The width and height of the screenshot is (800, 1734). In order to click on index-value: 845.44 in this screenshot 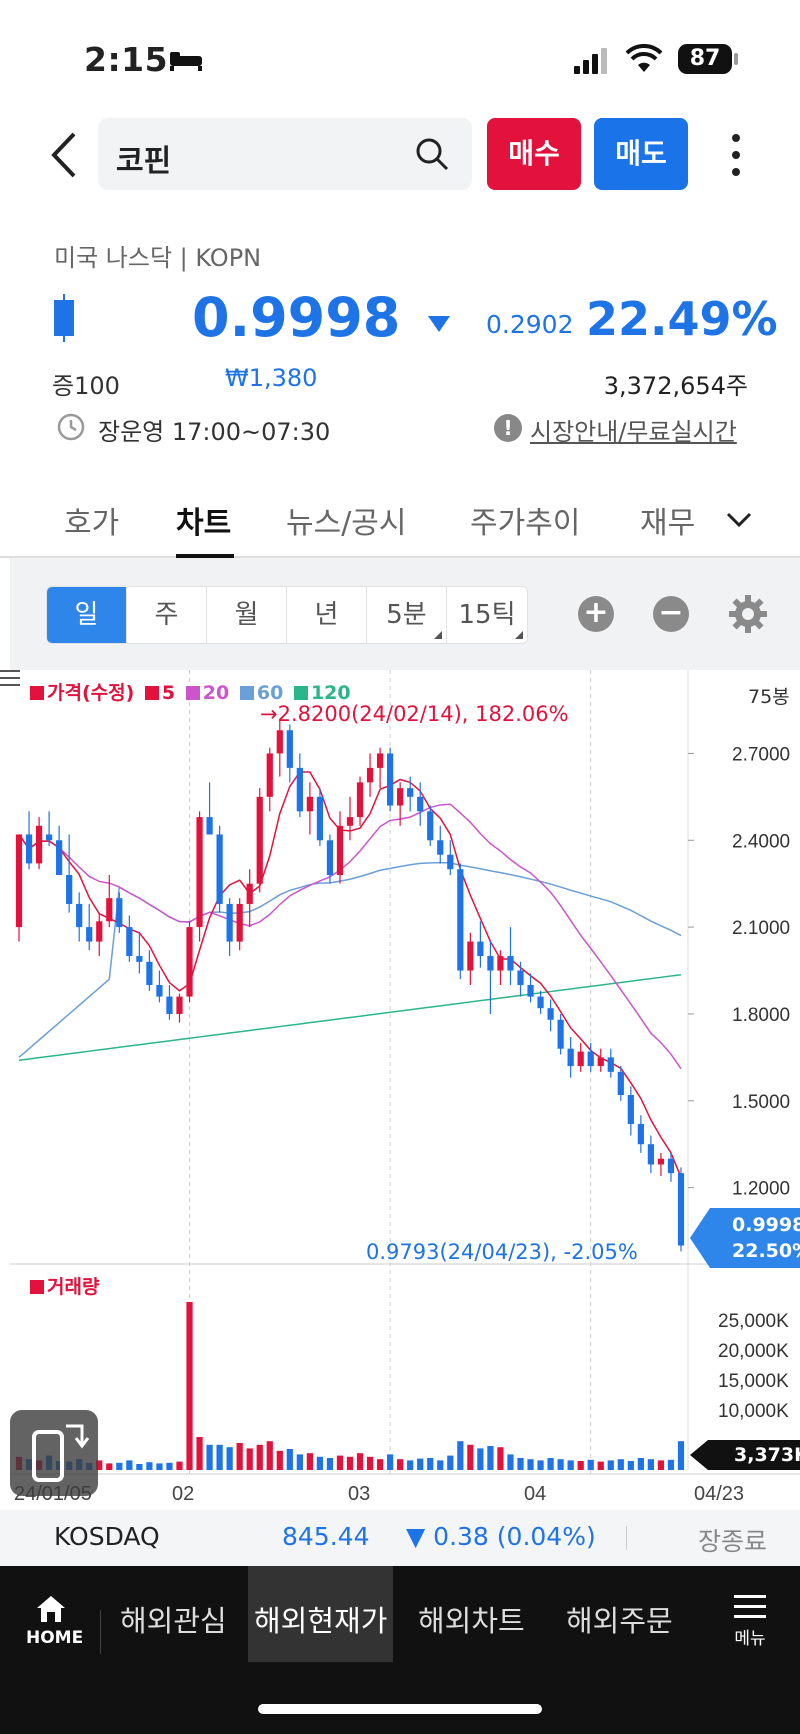, I will do `click(326, 1536)`.